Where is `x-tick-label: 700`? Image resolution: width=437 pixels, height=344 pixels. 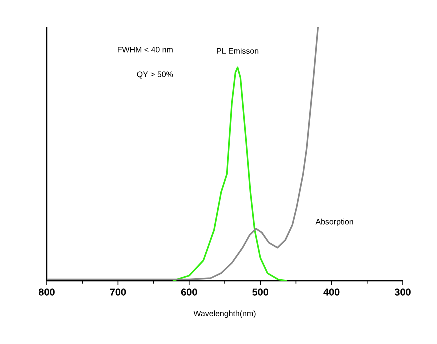 x-tick-label: 700 is located at coordinates (118, 292).